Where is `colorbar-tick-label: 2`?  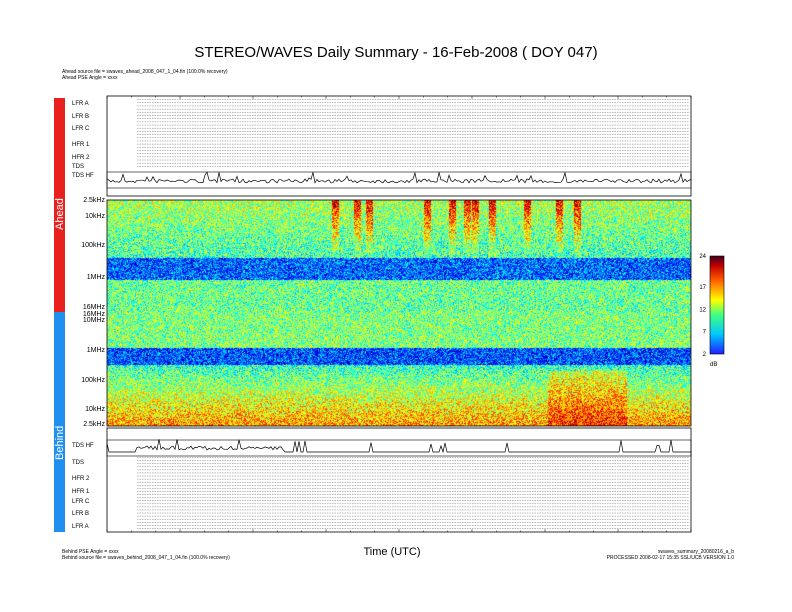 colorbar-tick-label: 2 is located at coordinates (705, 355).